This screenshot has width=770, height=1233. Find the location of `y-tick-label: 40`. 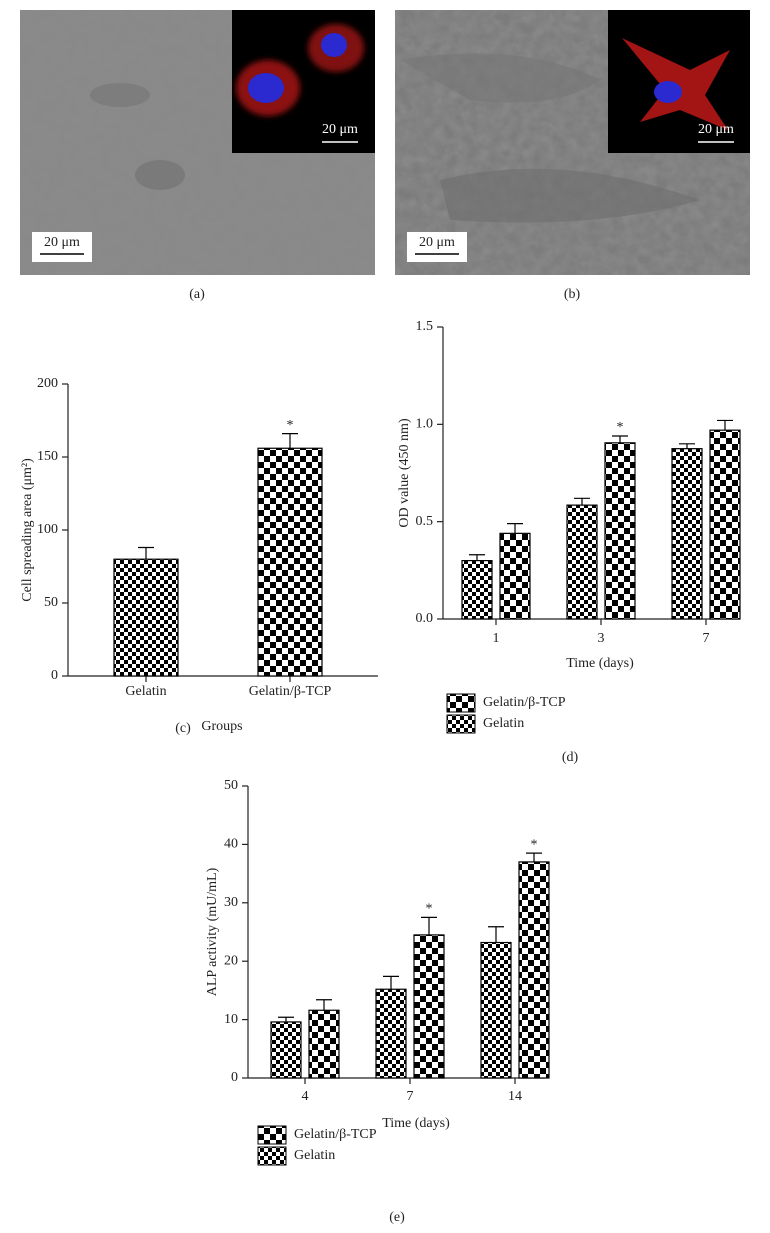

y-tick-label: 40 is located at coordinates (231, 844).